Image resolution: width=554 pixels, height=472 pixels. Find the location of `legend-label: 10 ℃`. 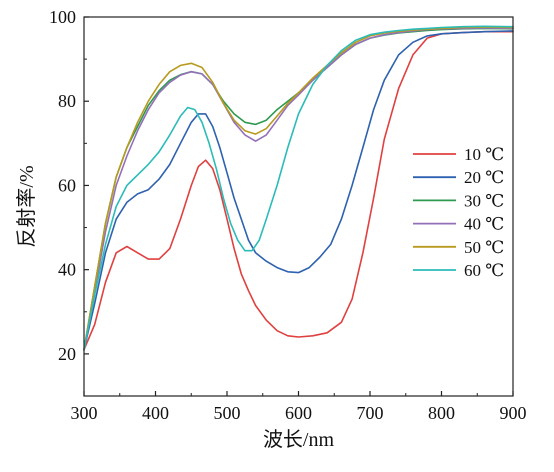

legend-label: 10 ℃ is located at coordinates (484, 154).